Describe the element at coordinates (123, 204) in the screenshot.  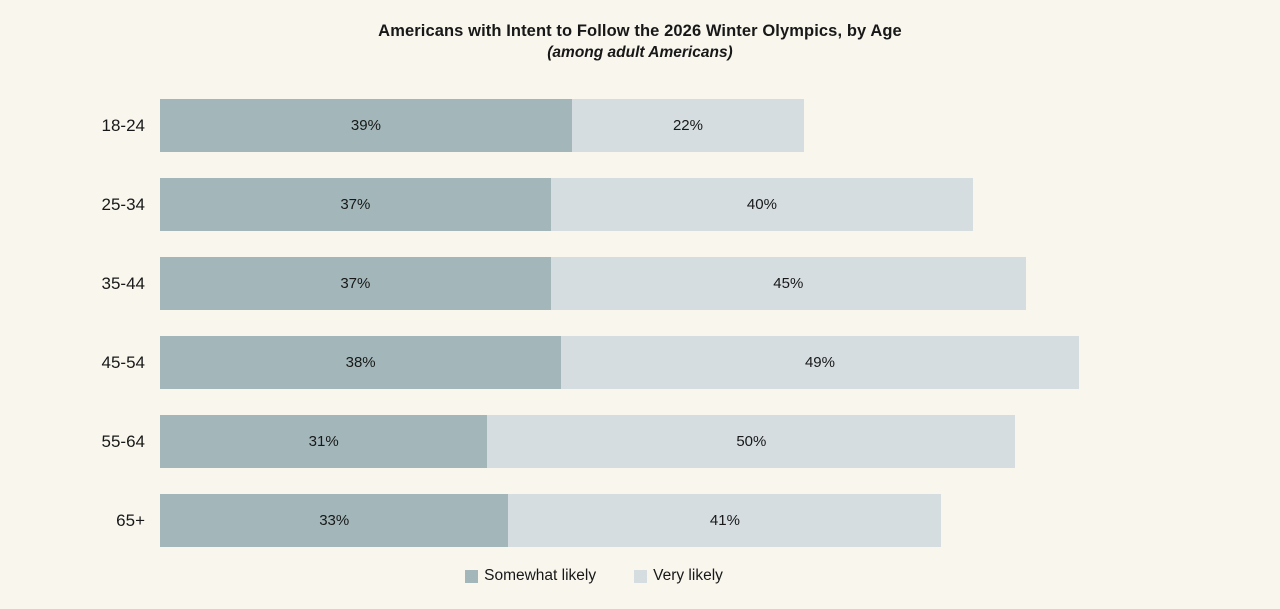
I see `category-label: 25-34` at that location.